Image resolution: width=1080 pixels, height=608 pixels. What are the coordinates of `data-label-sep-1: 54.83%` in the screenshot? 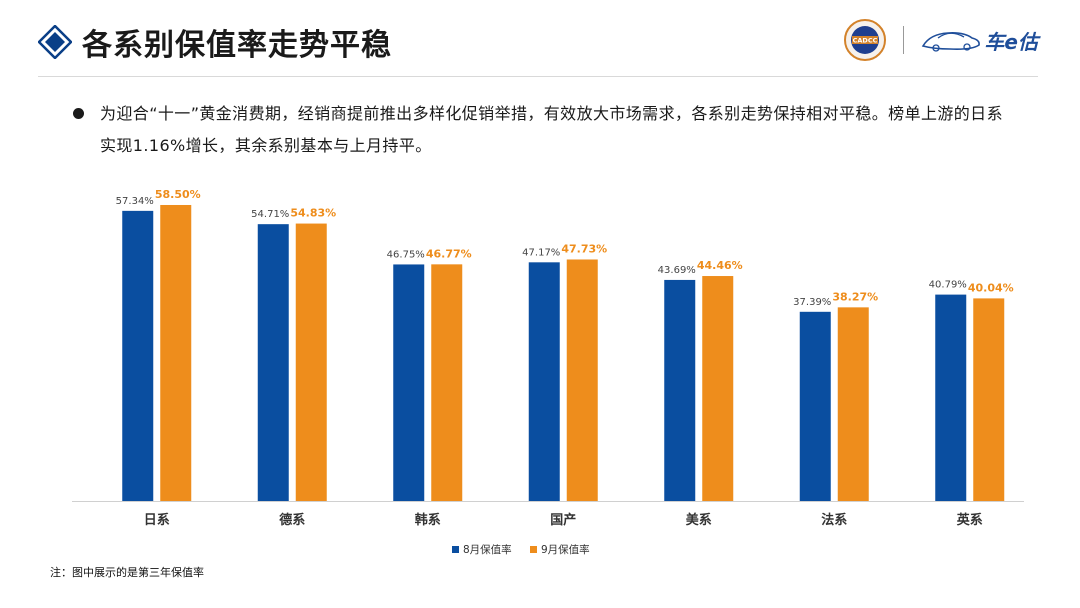 It's located at (313, 213).